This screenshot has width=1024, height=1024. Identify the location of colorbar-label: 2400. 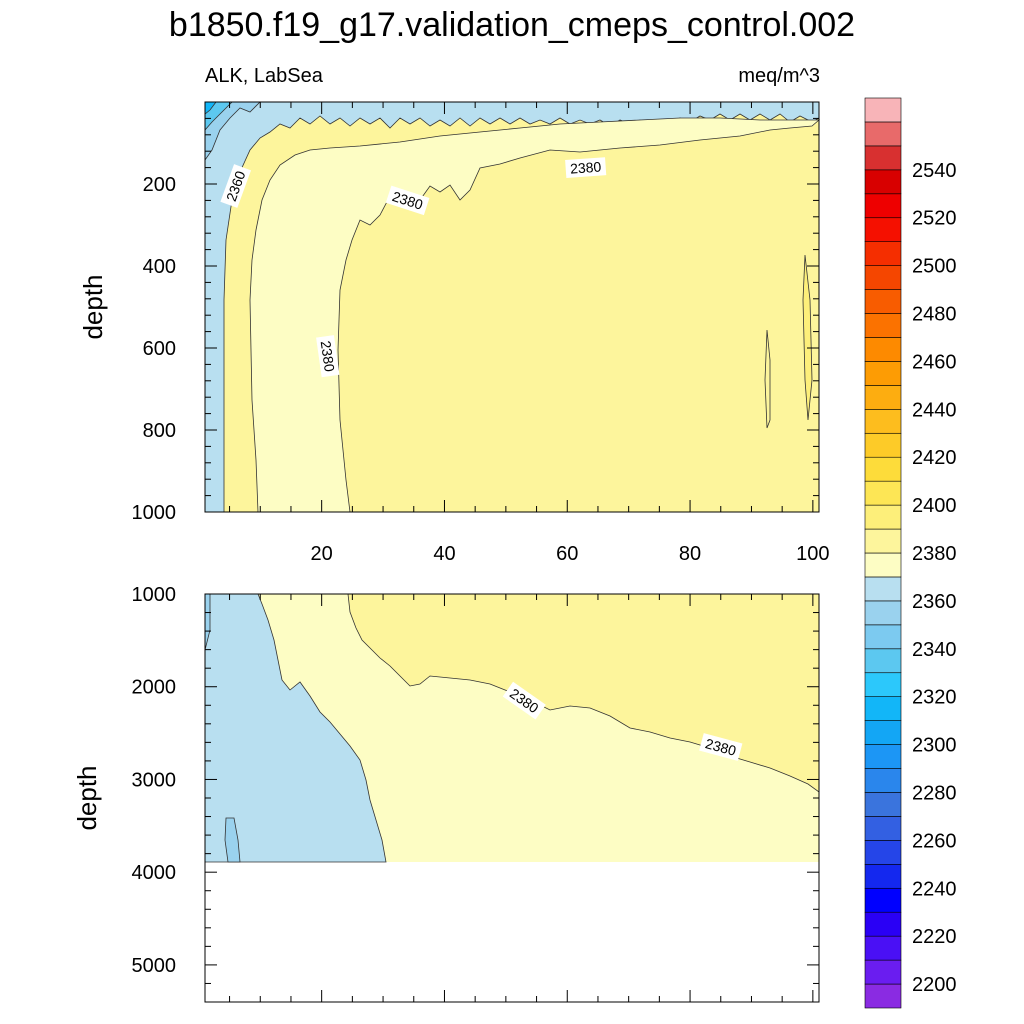
(934, 506).